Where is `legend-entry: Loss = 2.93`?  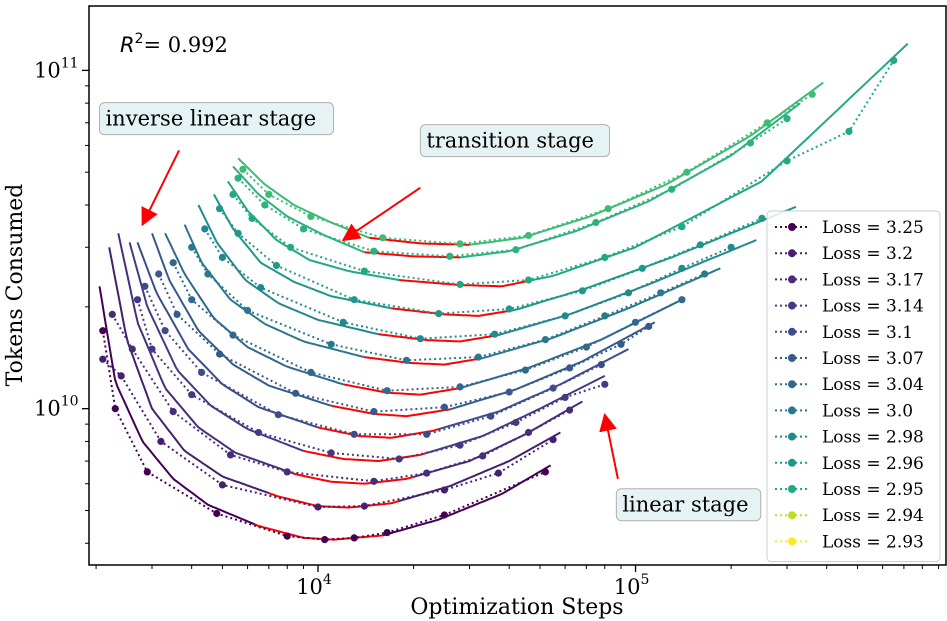 legend-entry: Loss = 2.93 is located at coordinates (849, 542).